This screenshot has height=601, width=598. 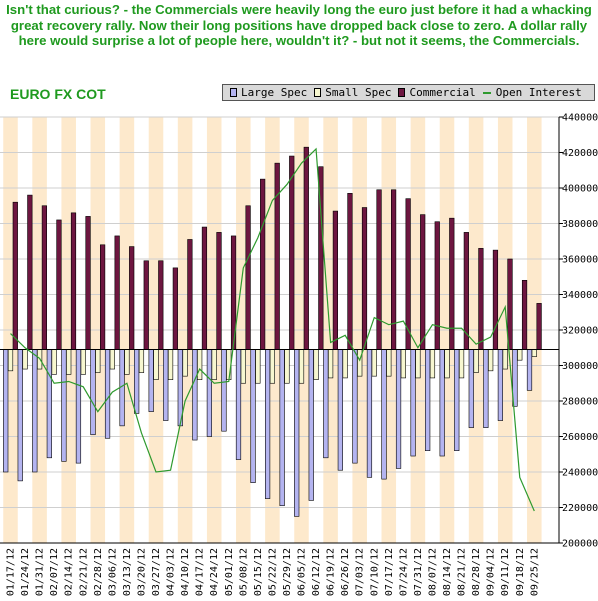 I want to click on y-tick-label: 400000, so click(x=580, y=189).